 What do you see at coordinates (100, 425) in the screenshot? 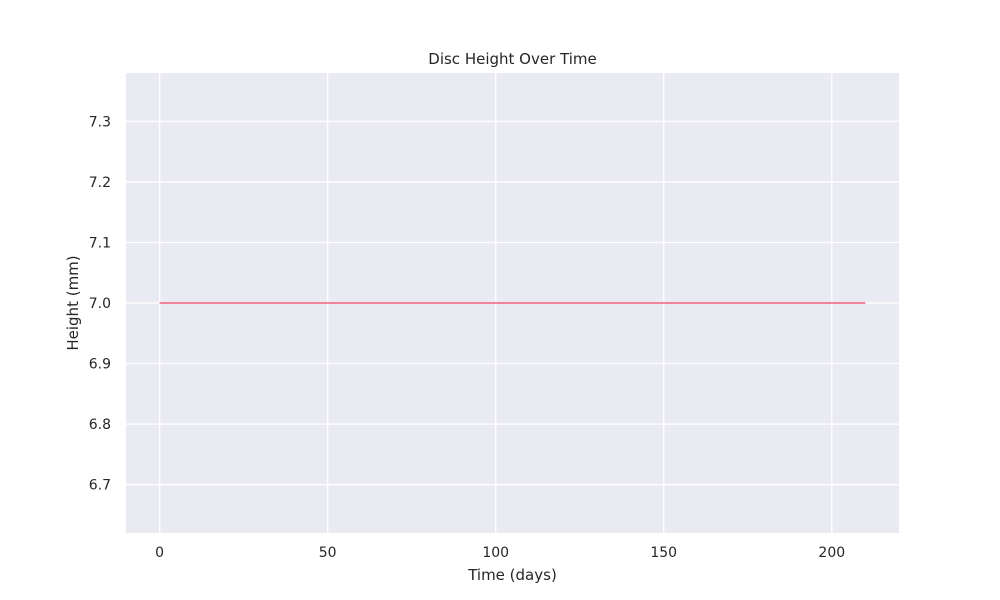
I see `y-tick-label: 6.8` at bounding box center [100, 425].